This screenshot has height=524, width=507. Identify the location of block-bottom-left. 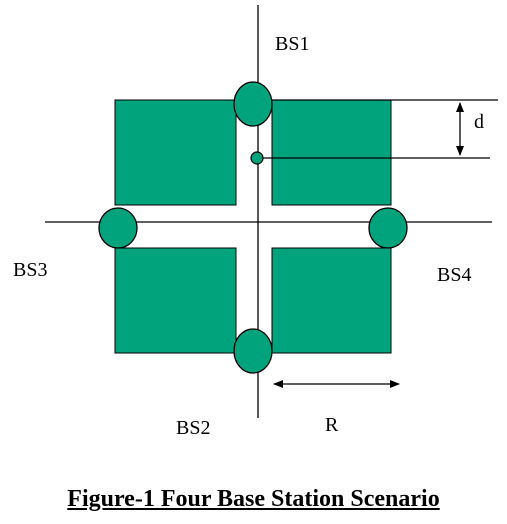
(175, 300).